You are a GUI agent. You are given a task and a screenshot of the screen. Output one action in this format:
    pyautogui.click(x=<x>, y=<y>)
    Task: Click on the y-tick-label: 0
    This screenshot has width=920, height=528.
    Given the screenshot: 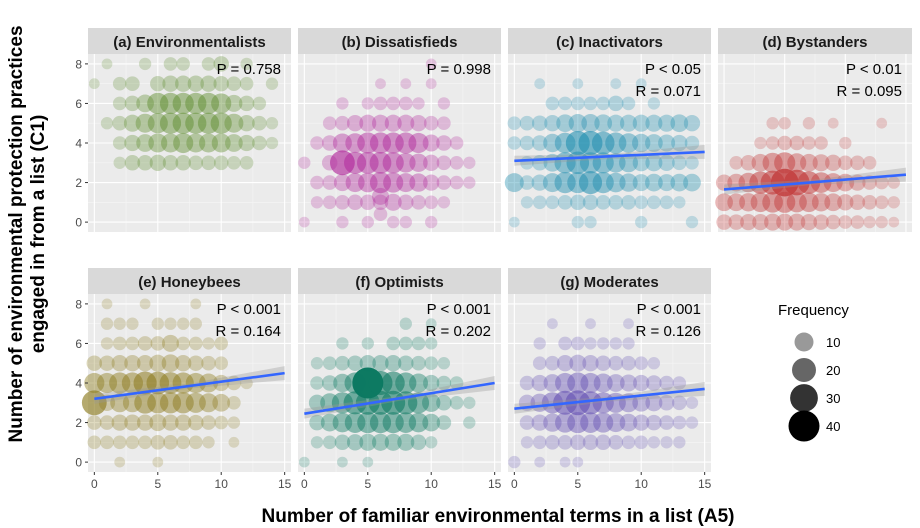 What is the action you would take?
    pyautogui.click(x=78, y=223)
    